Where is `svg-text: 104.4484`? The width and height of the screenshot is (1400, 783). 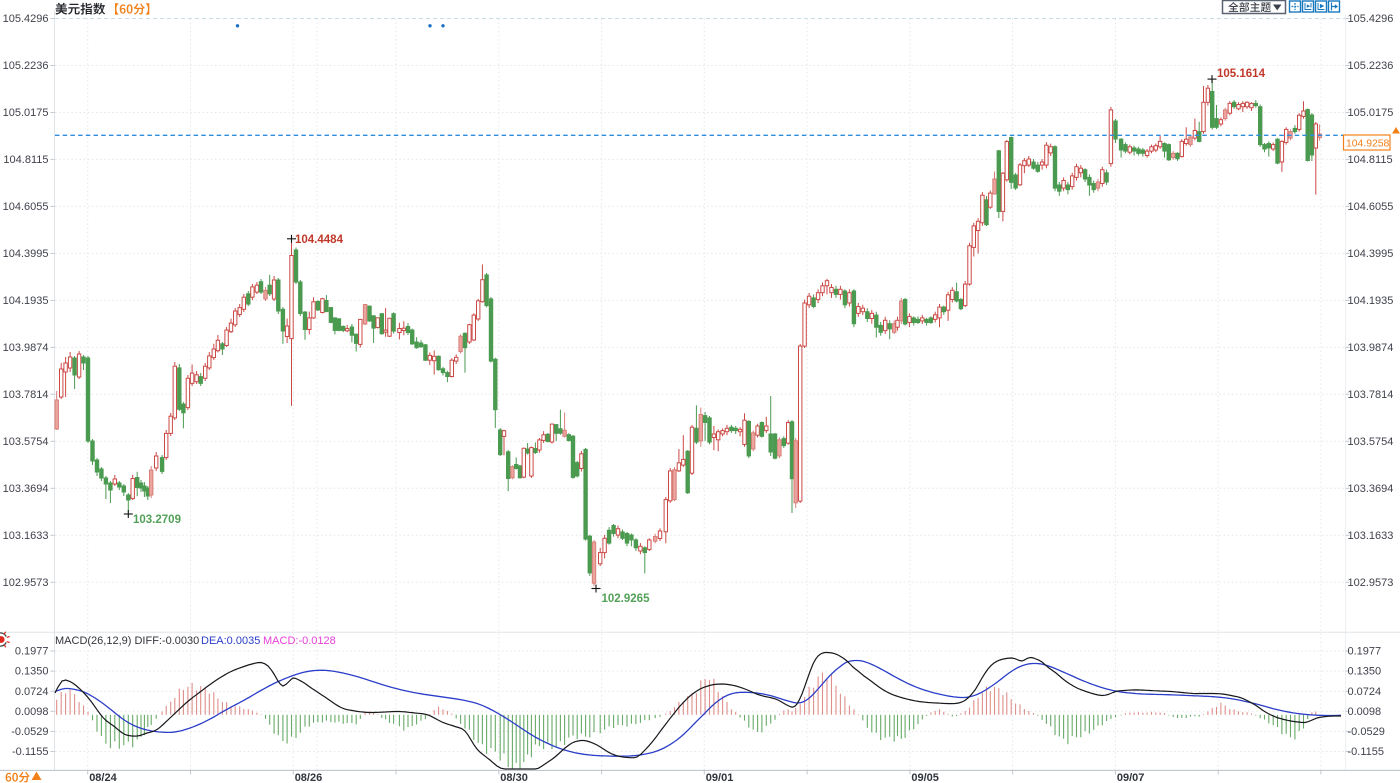 svg-text: 104.4484 is located at coordinates (319, 240).